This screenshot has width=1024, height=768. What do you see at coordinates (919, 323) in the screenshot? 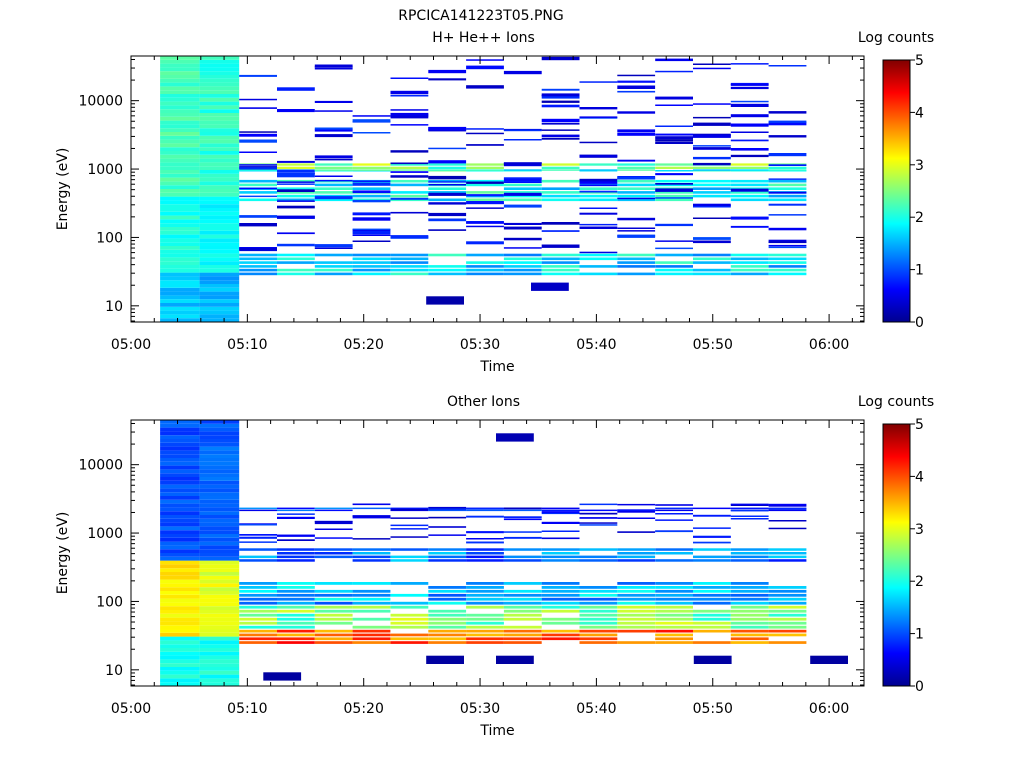
I see `colorbar-tick-label: 0` at bounding box center [919, 323].